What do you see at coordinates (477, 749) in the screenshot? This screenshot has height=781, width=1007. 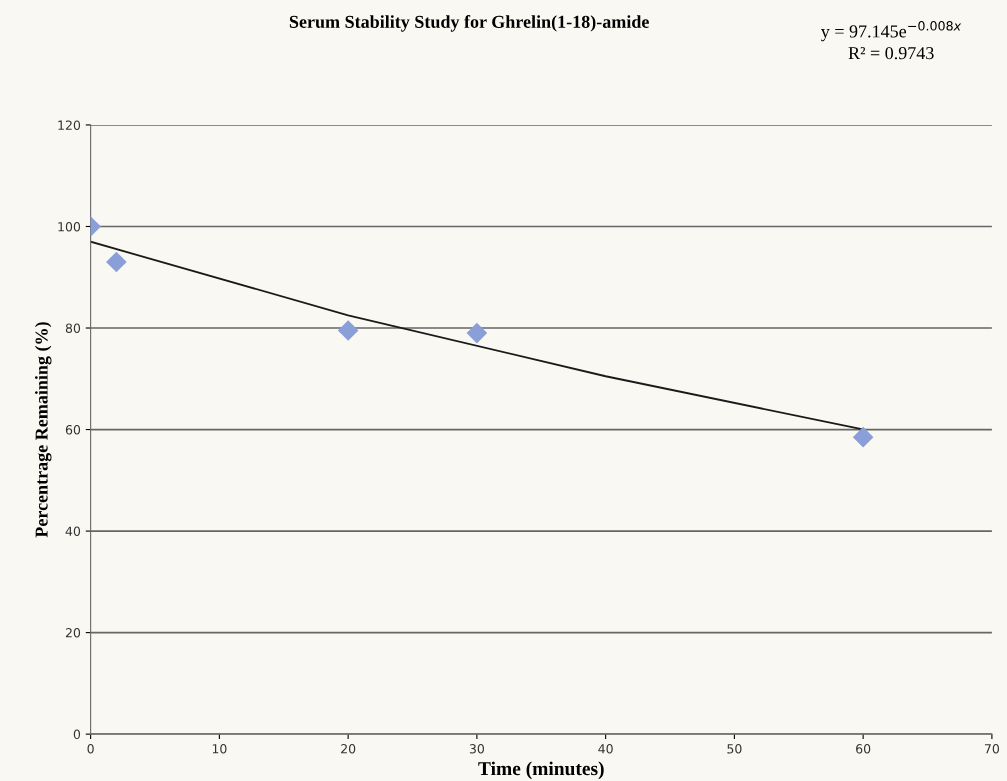 I see `x-tick-label: 30` at bounding box center [477, 749].